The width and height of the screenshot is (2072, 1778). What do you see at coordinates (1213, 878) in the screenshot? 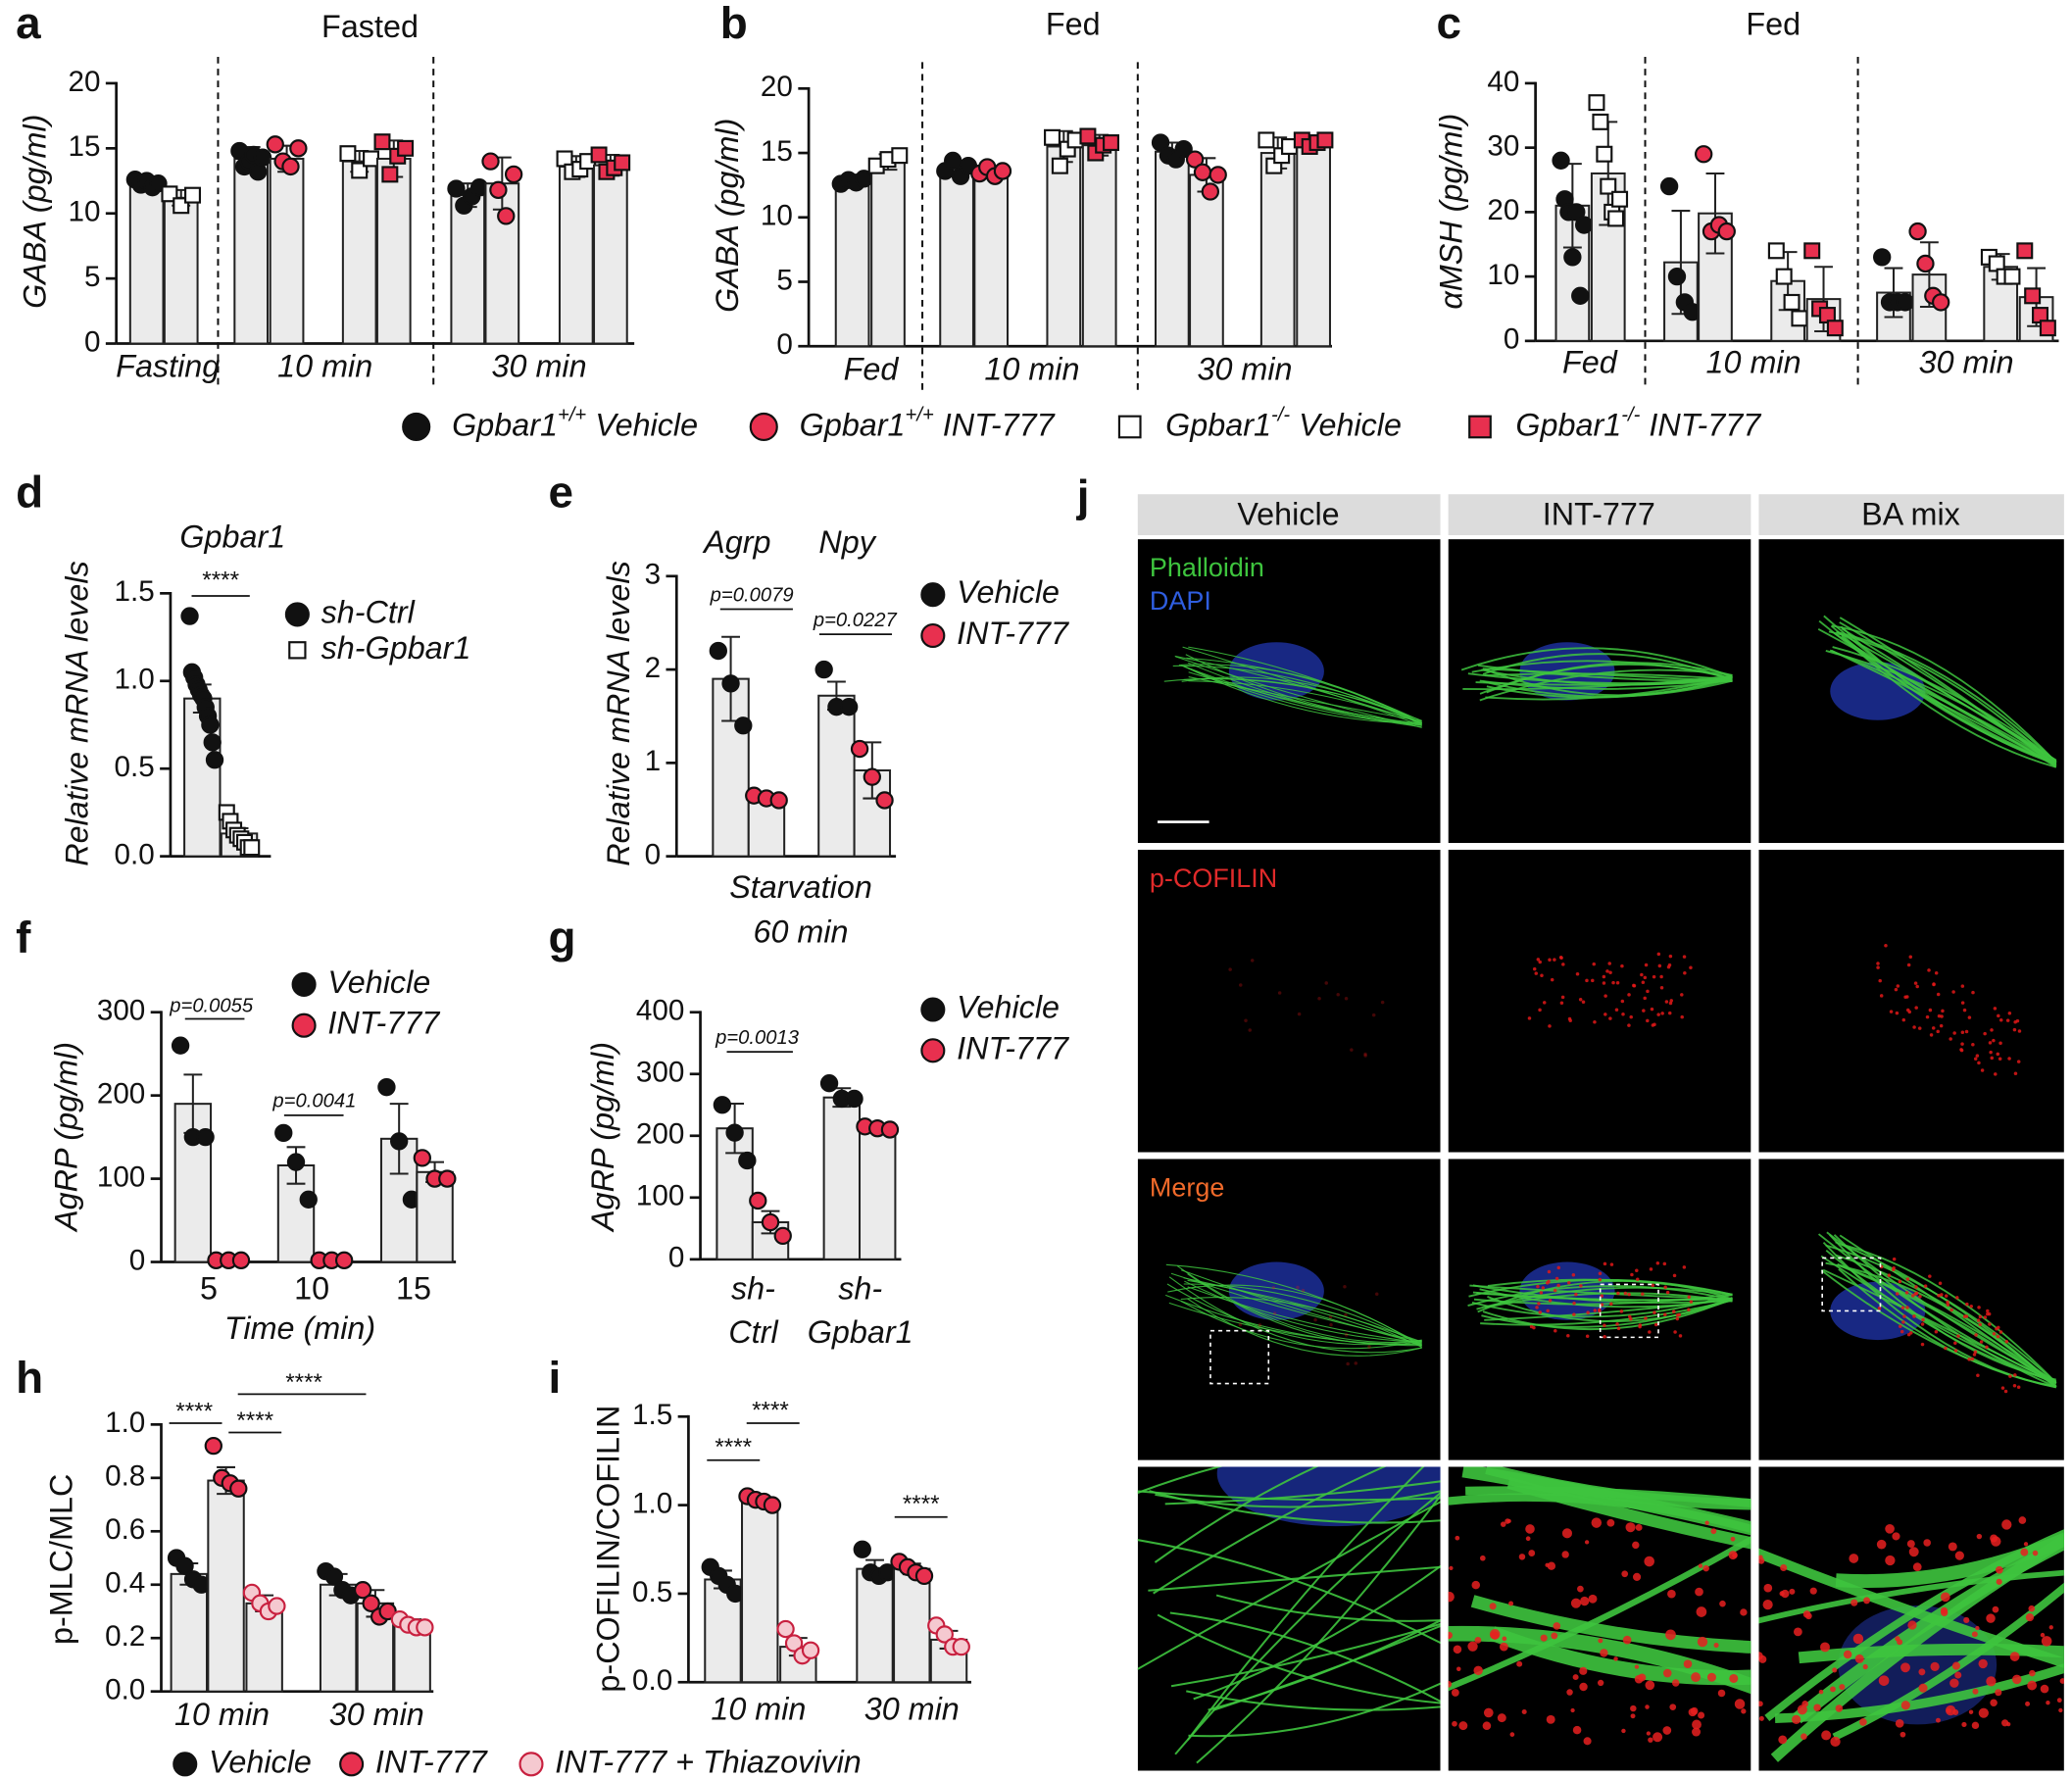
I see `stain-label: p-COFILIN` at bounding box center [1213, 878].